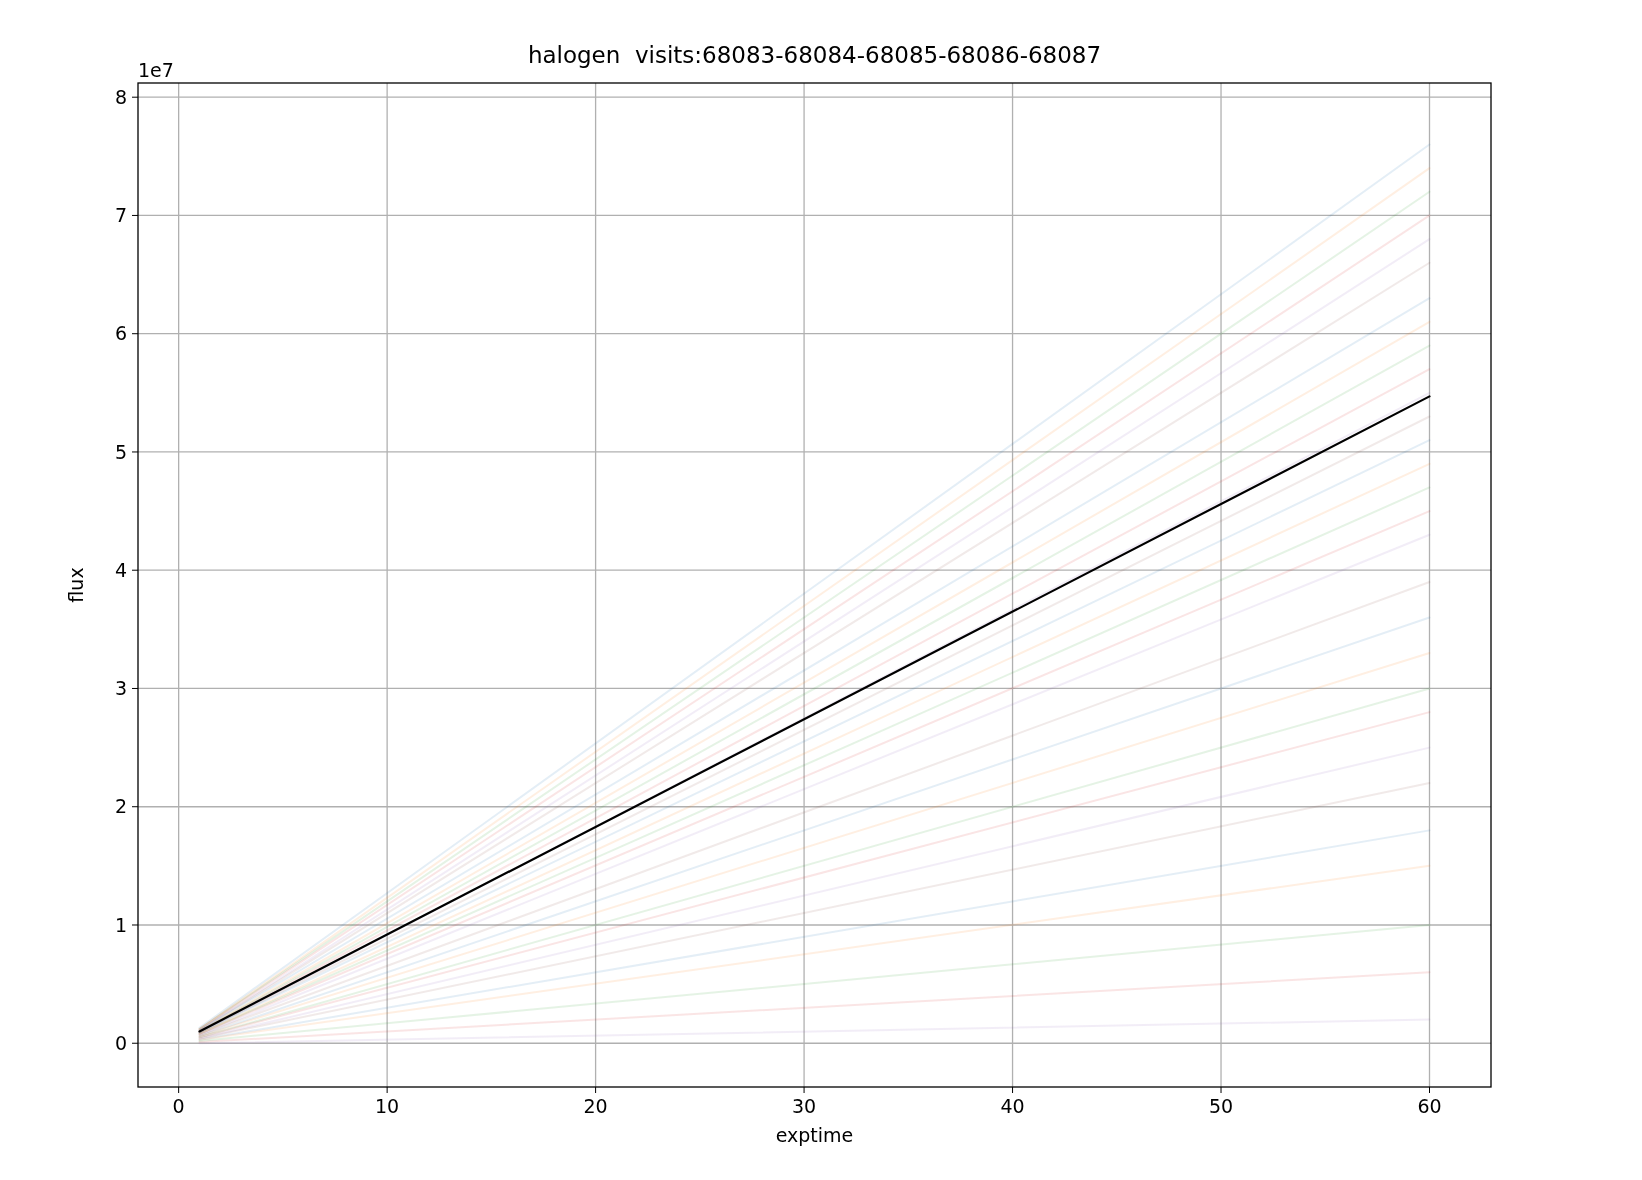 The height and width of the screenshot is (1180, 1642). I want to click on x-tick-label: 20, so click(595, 1106).